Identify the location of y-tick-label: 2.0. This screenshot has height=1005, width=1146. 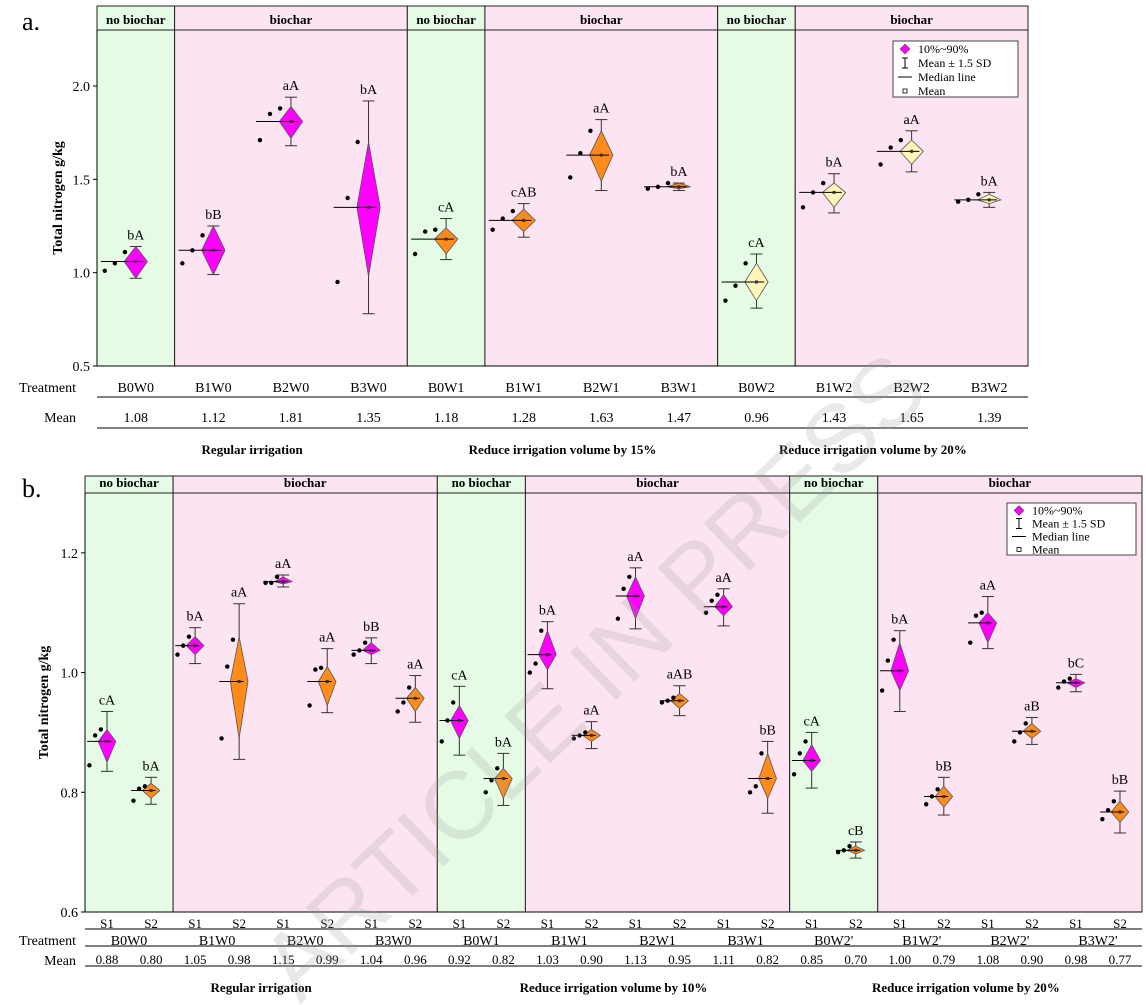
(82, 87).